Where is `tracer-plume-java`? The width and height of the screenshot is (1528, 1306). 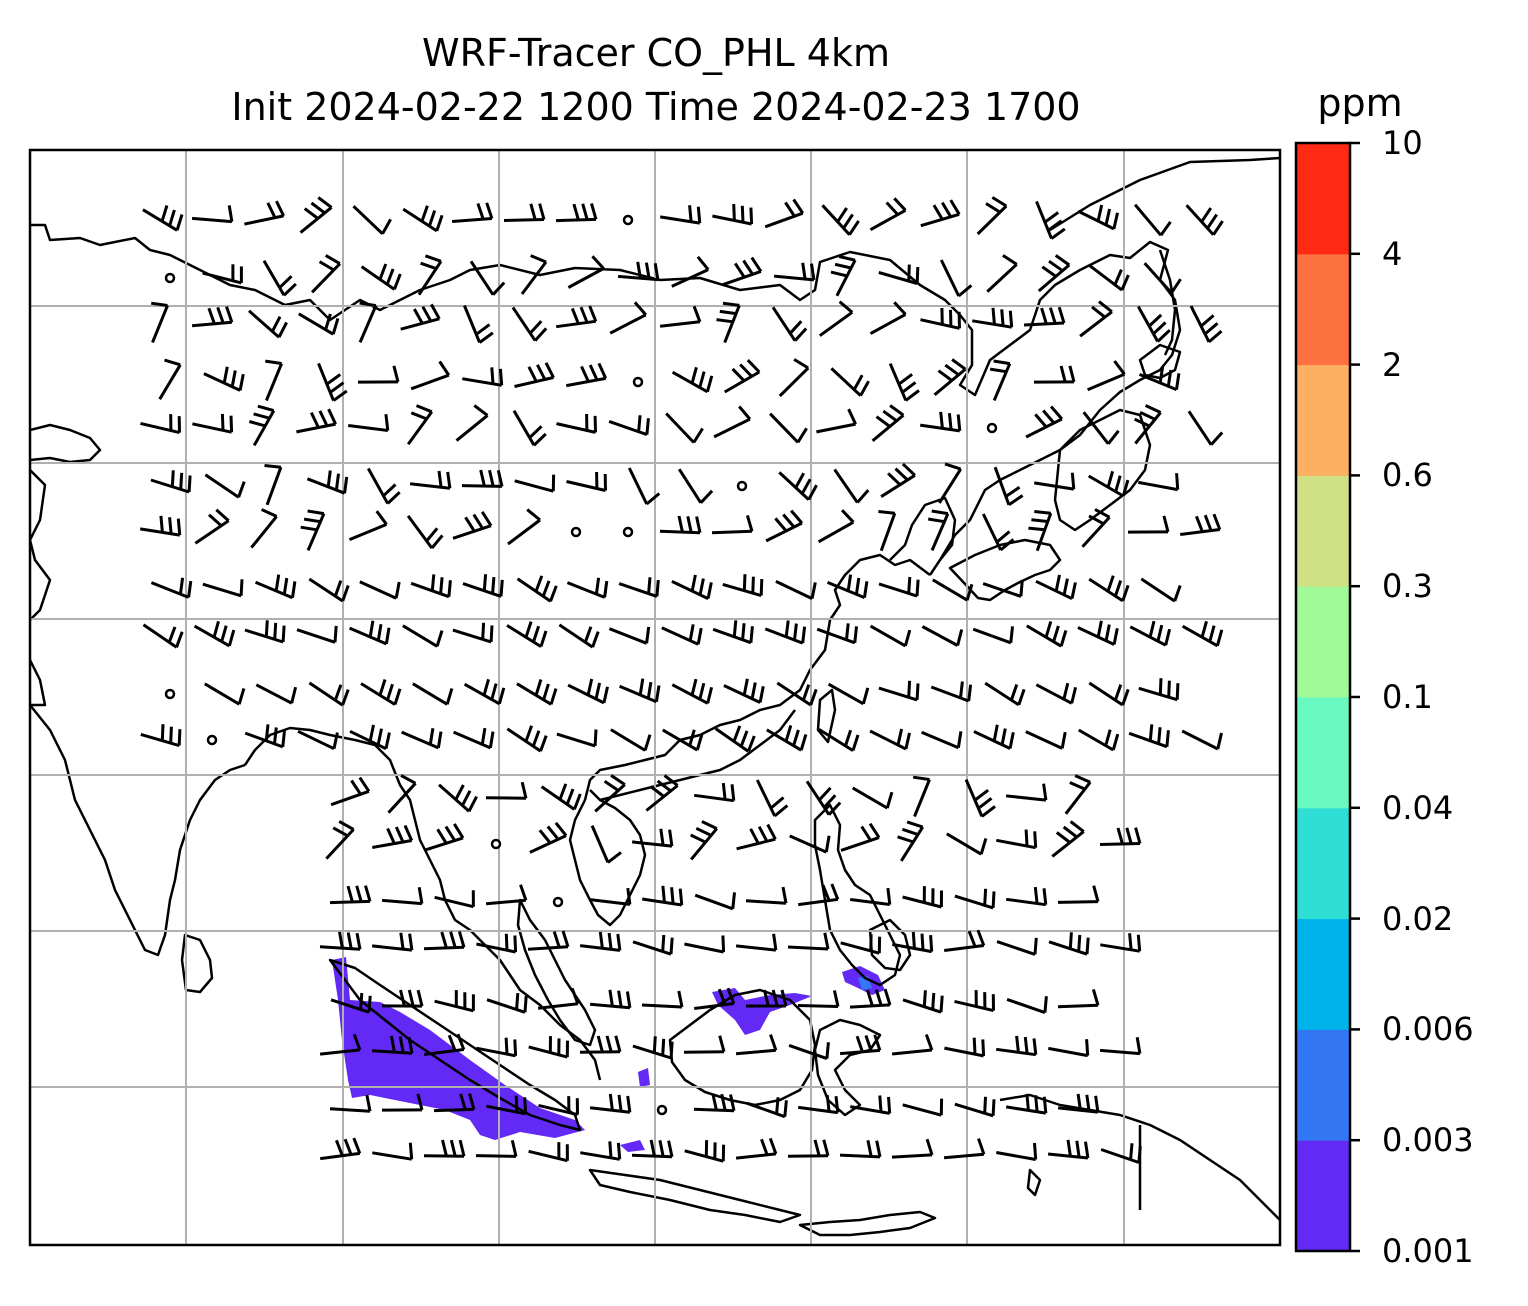
tracer-plume-java is located at coordinates (632, 1146).